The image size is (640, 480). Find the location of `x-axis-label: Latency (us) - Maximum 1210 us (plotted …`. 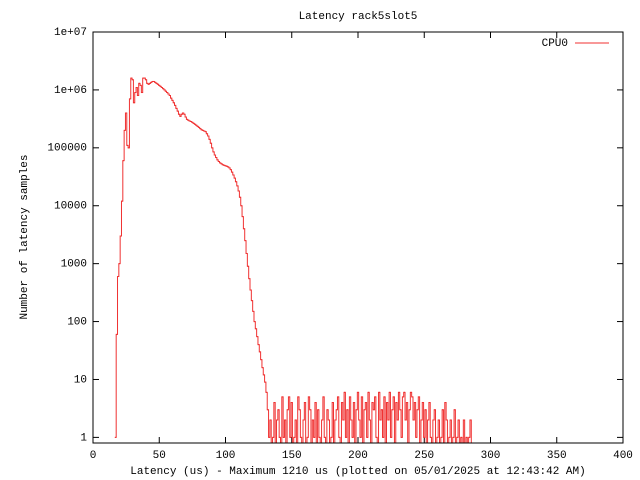

x-axis-label: Latency (us) - Maximum 1210 us (plotted … is located at coordinates (357, 472).